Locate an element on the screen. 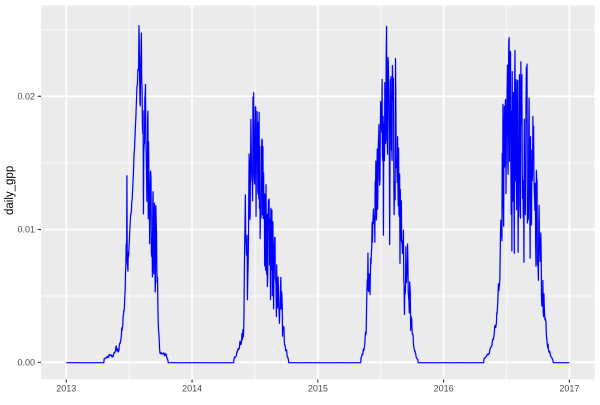  svg-text: 2015 is located at coordinates (318, 389).